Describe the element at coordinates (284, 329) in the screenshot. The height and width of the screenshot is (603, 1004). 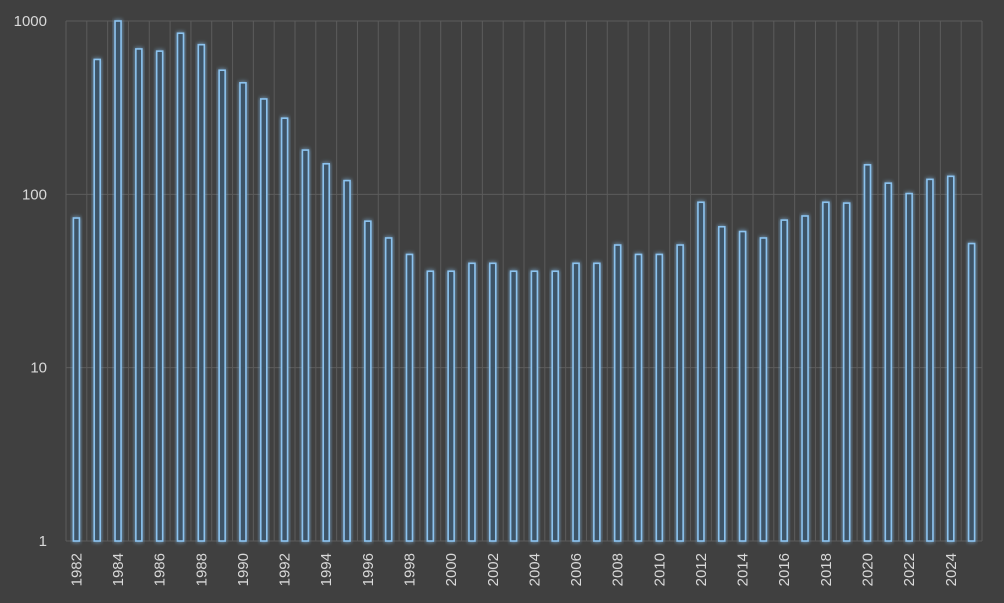
I see `bar-1992` at that location.